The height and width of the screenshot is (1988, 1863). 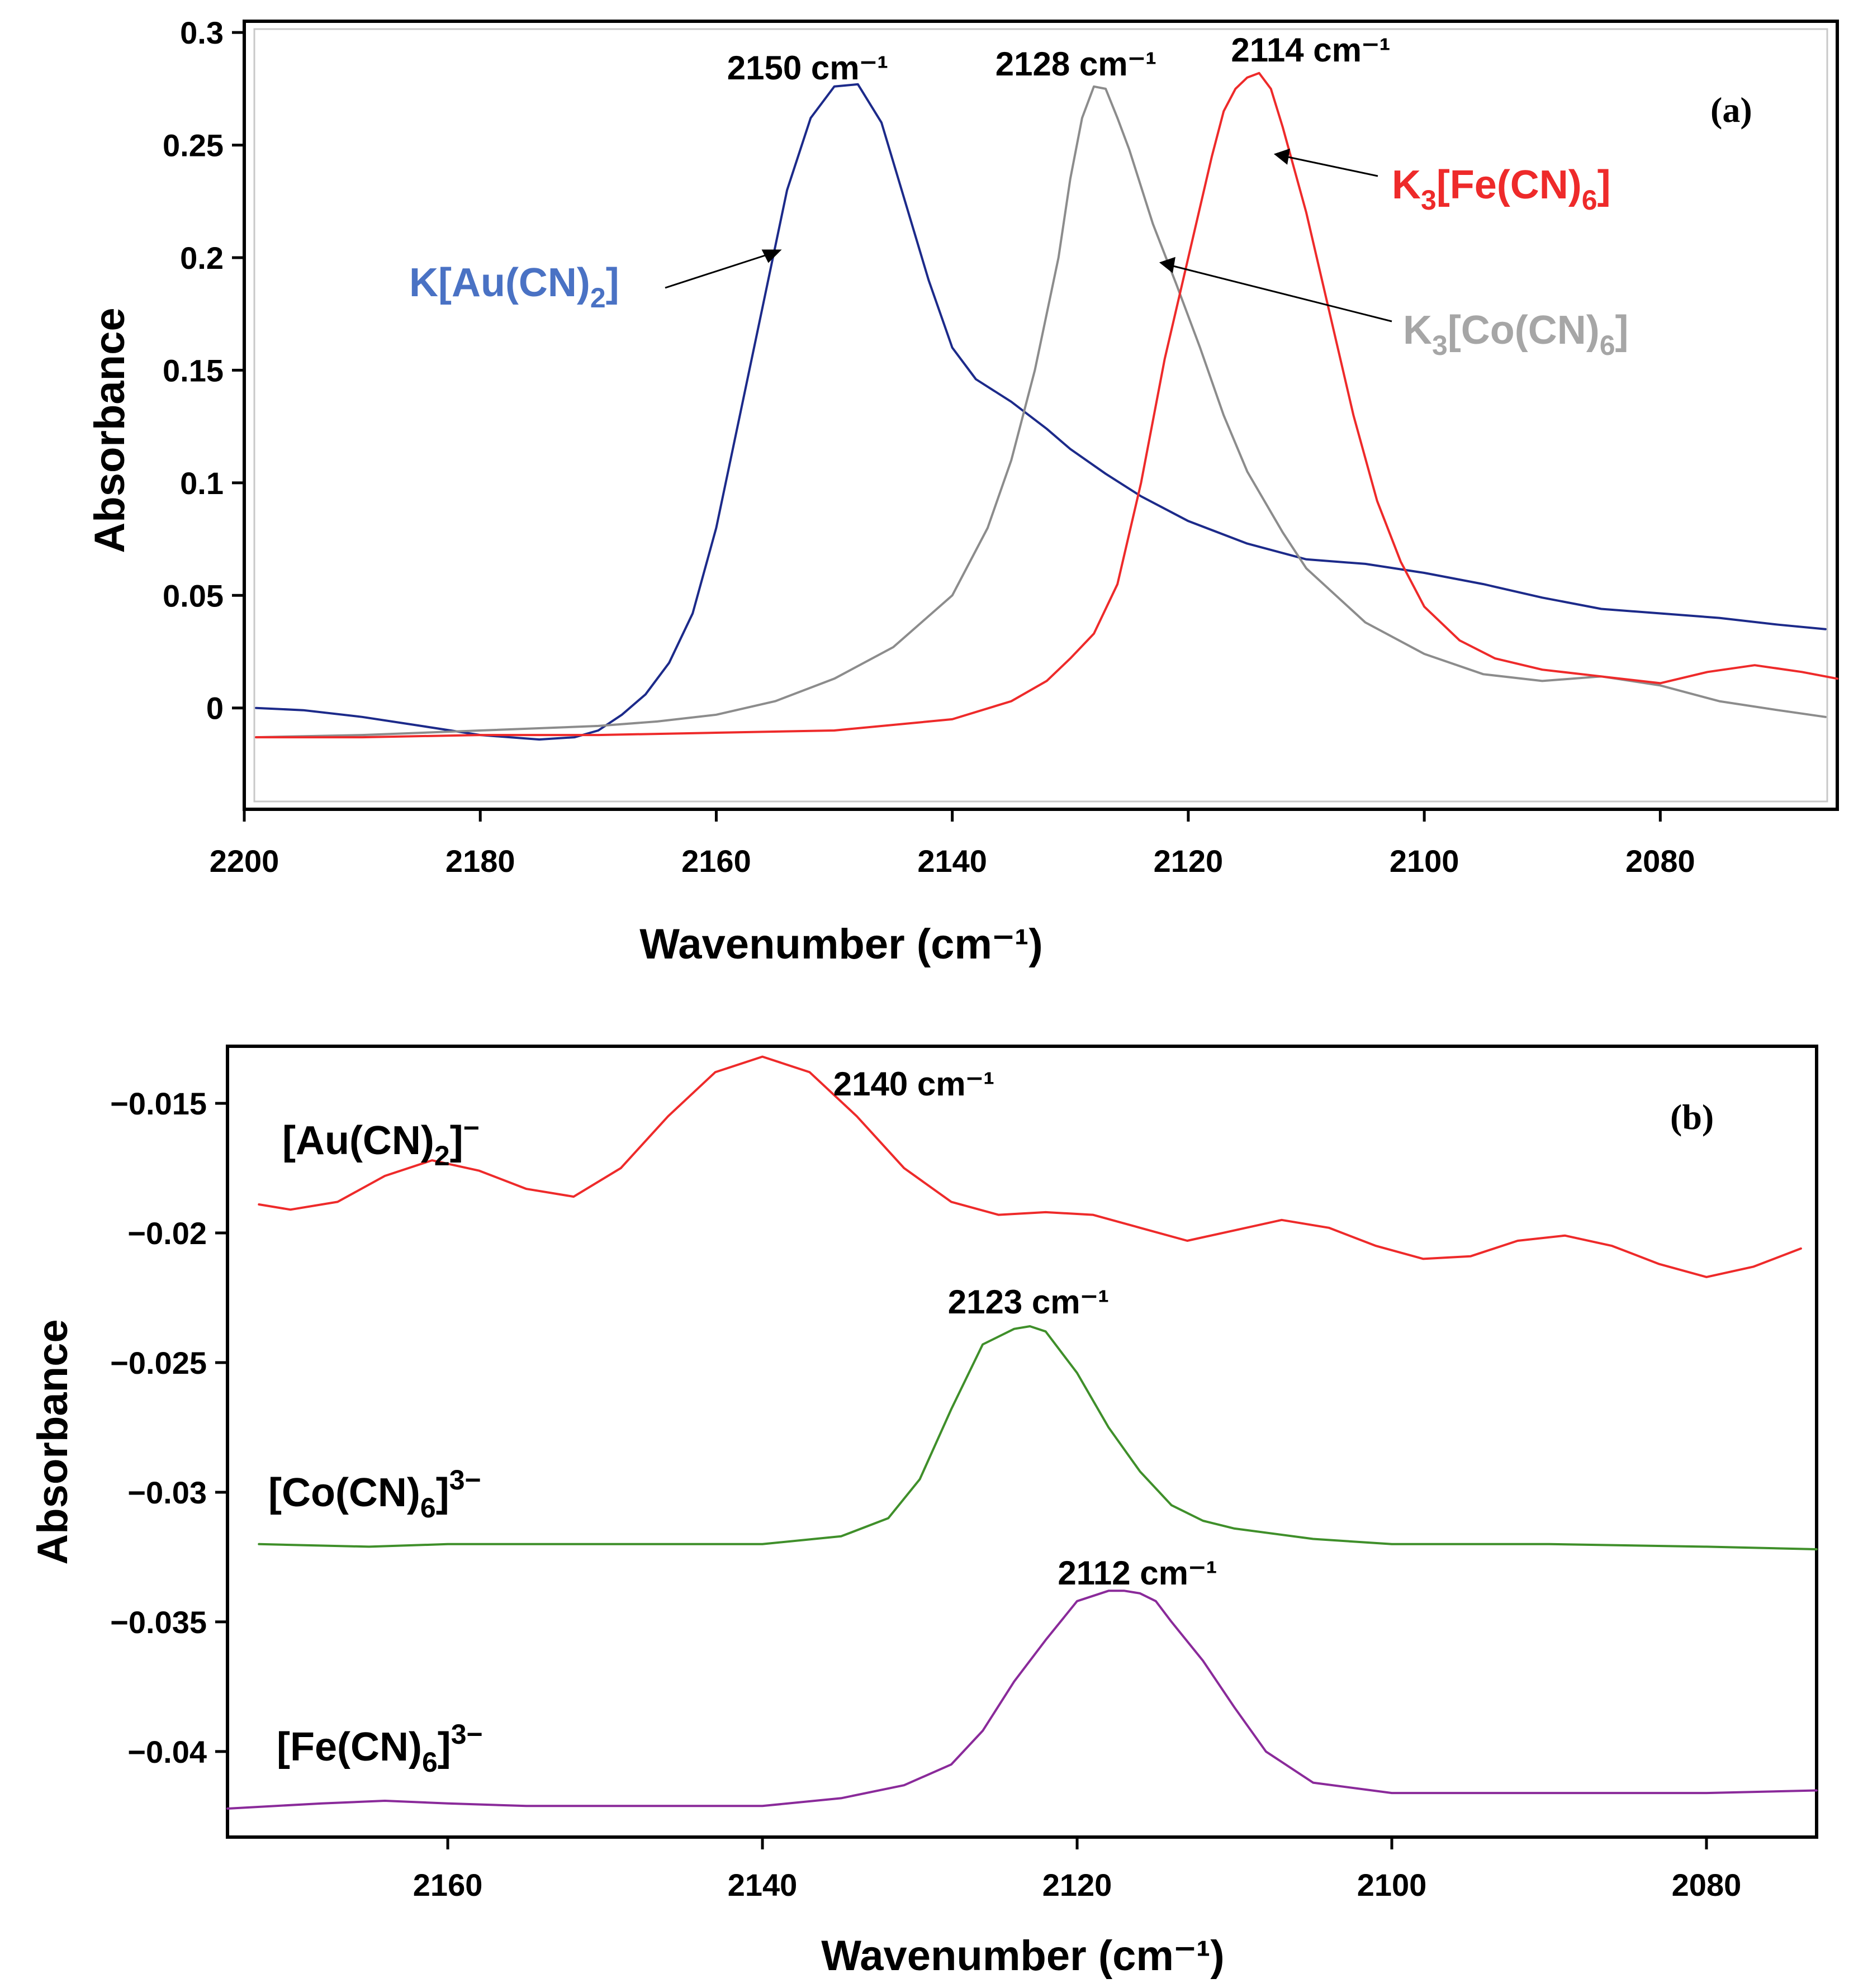 I want to click on legend-b-co-tail: ], so click(x=442, y=1492).